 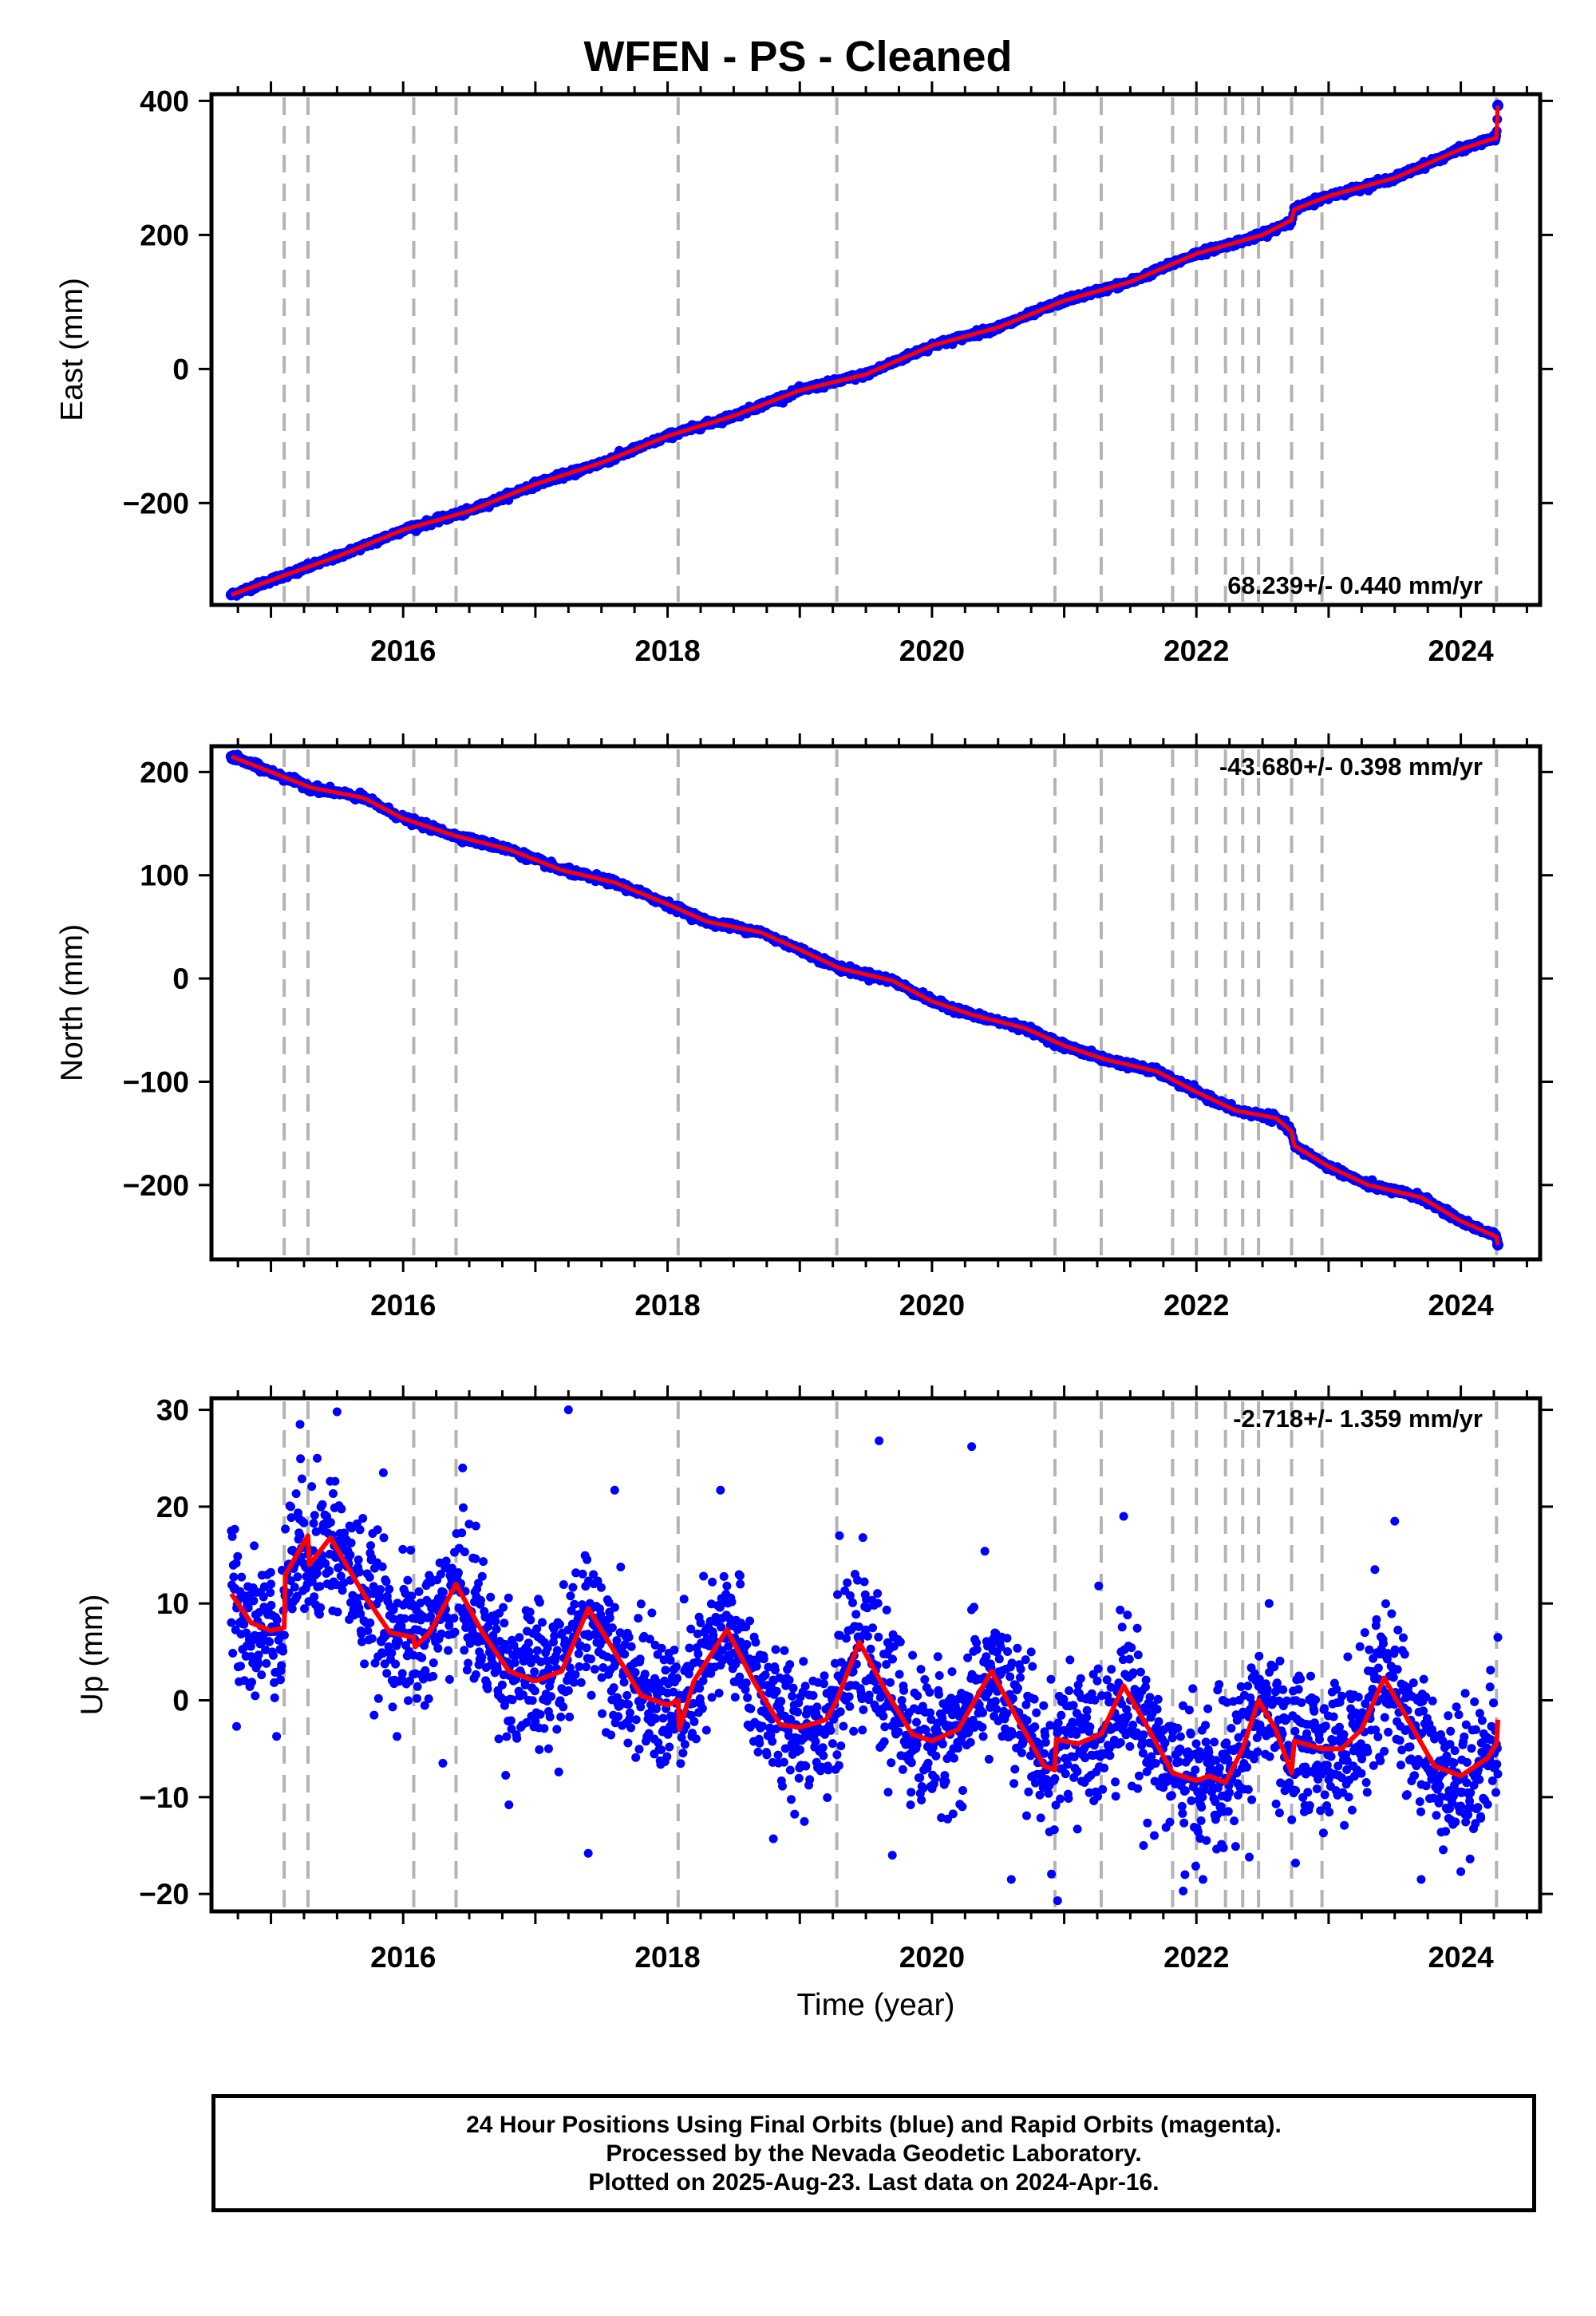 What do you see at coordinates (1355, 585) in the screenshot?
I see `rate-label: 68.239+/- 0.440 mm/yr` at bounding box center [1355, 585].